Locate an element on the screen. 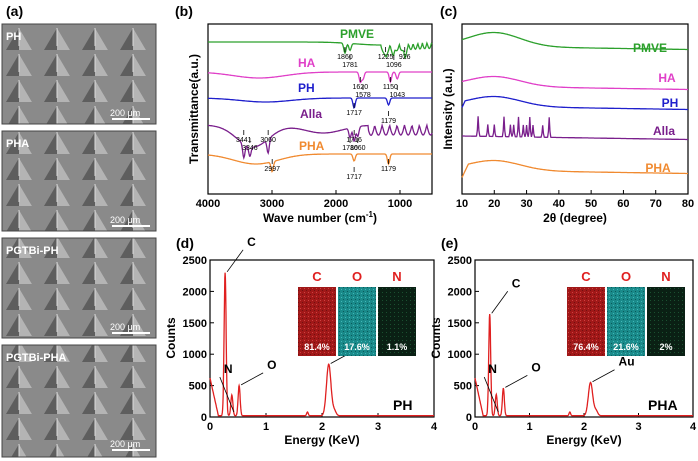 This screenshot has height=461, width=698. ftir-legend-ph: PH is located at coordinates (306, 88).